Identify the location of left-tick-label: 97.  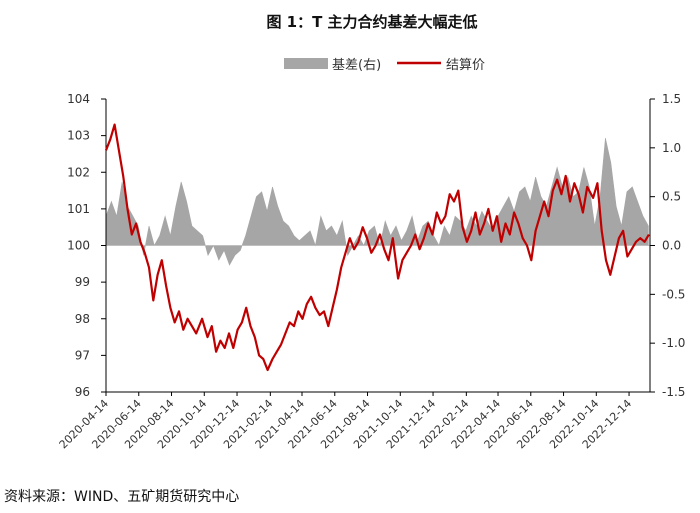
(82, 355).